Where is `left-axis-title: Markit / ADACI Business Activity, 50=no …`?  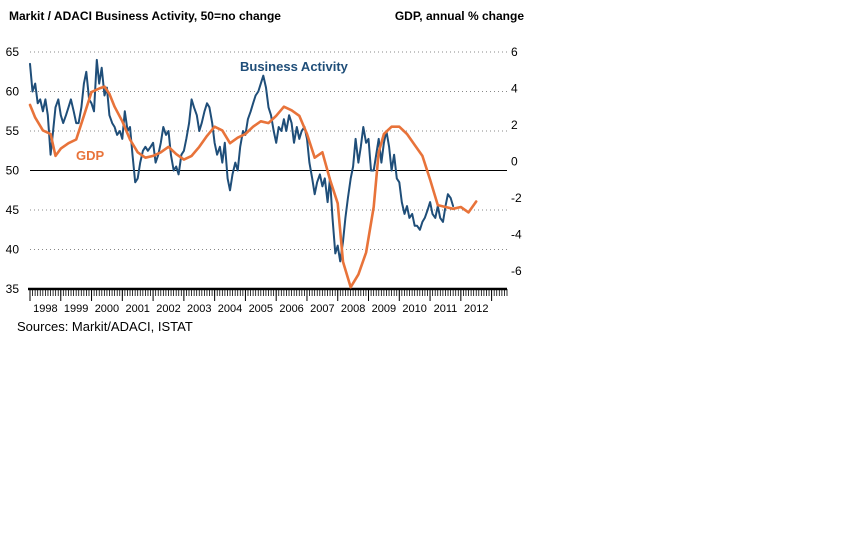 left-axis-title: Markit / ADACI Business Activity, 50=no … is located at coordinates (145, 16).